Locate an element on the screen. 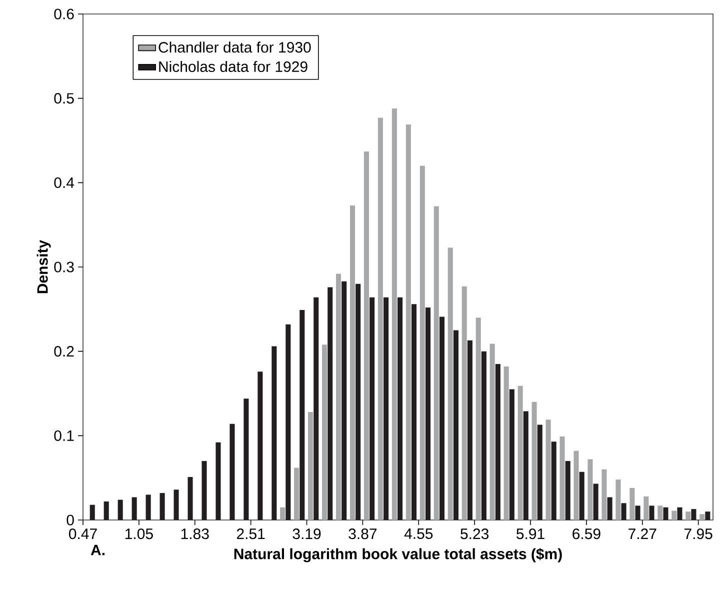 The height and width of the screenshot is (592, 720). x-axis-title: Natural logarithm book value total assets ($m) is located at coordinates (398, 555).